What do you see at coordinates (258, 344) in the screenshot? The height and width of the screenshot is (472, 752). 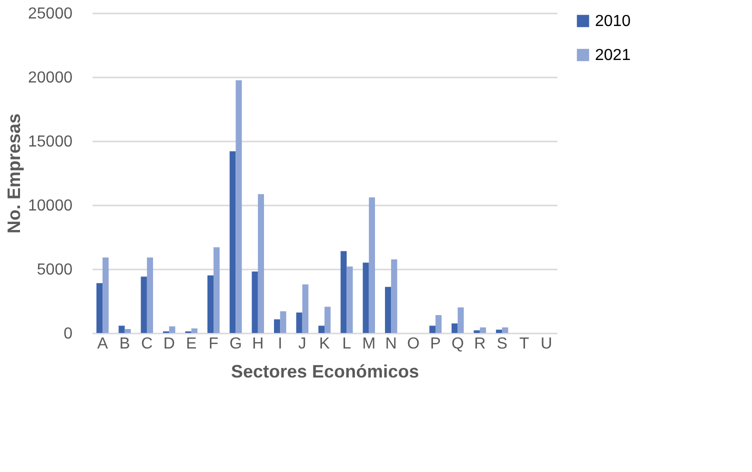 I see `x-tick-label: H` at bounding box center [258, 344].